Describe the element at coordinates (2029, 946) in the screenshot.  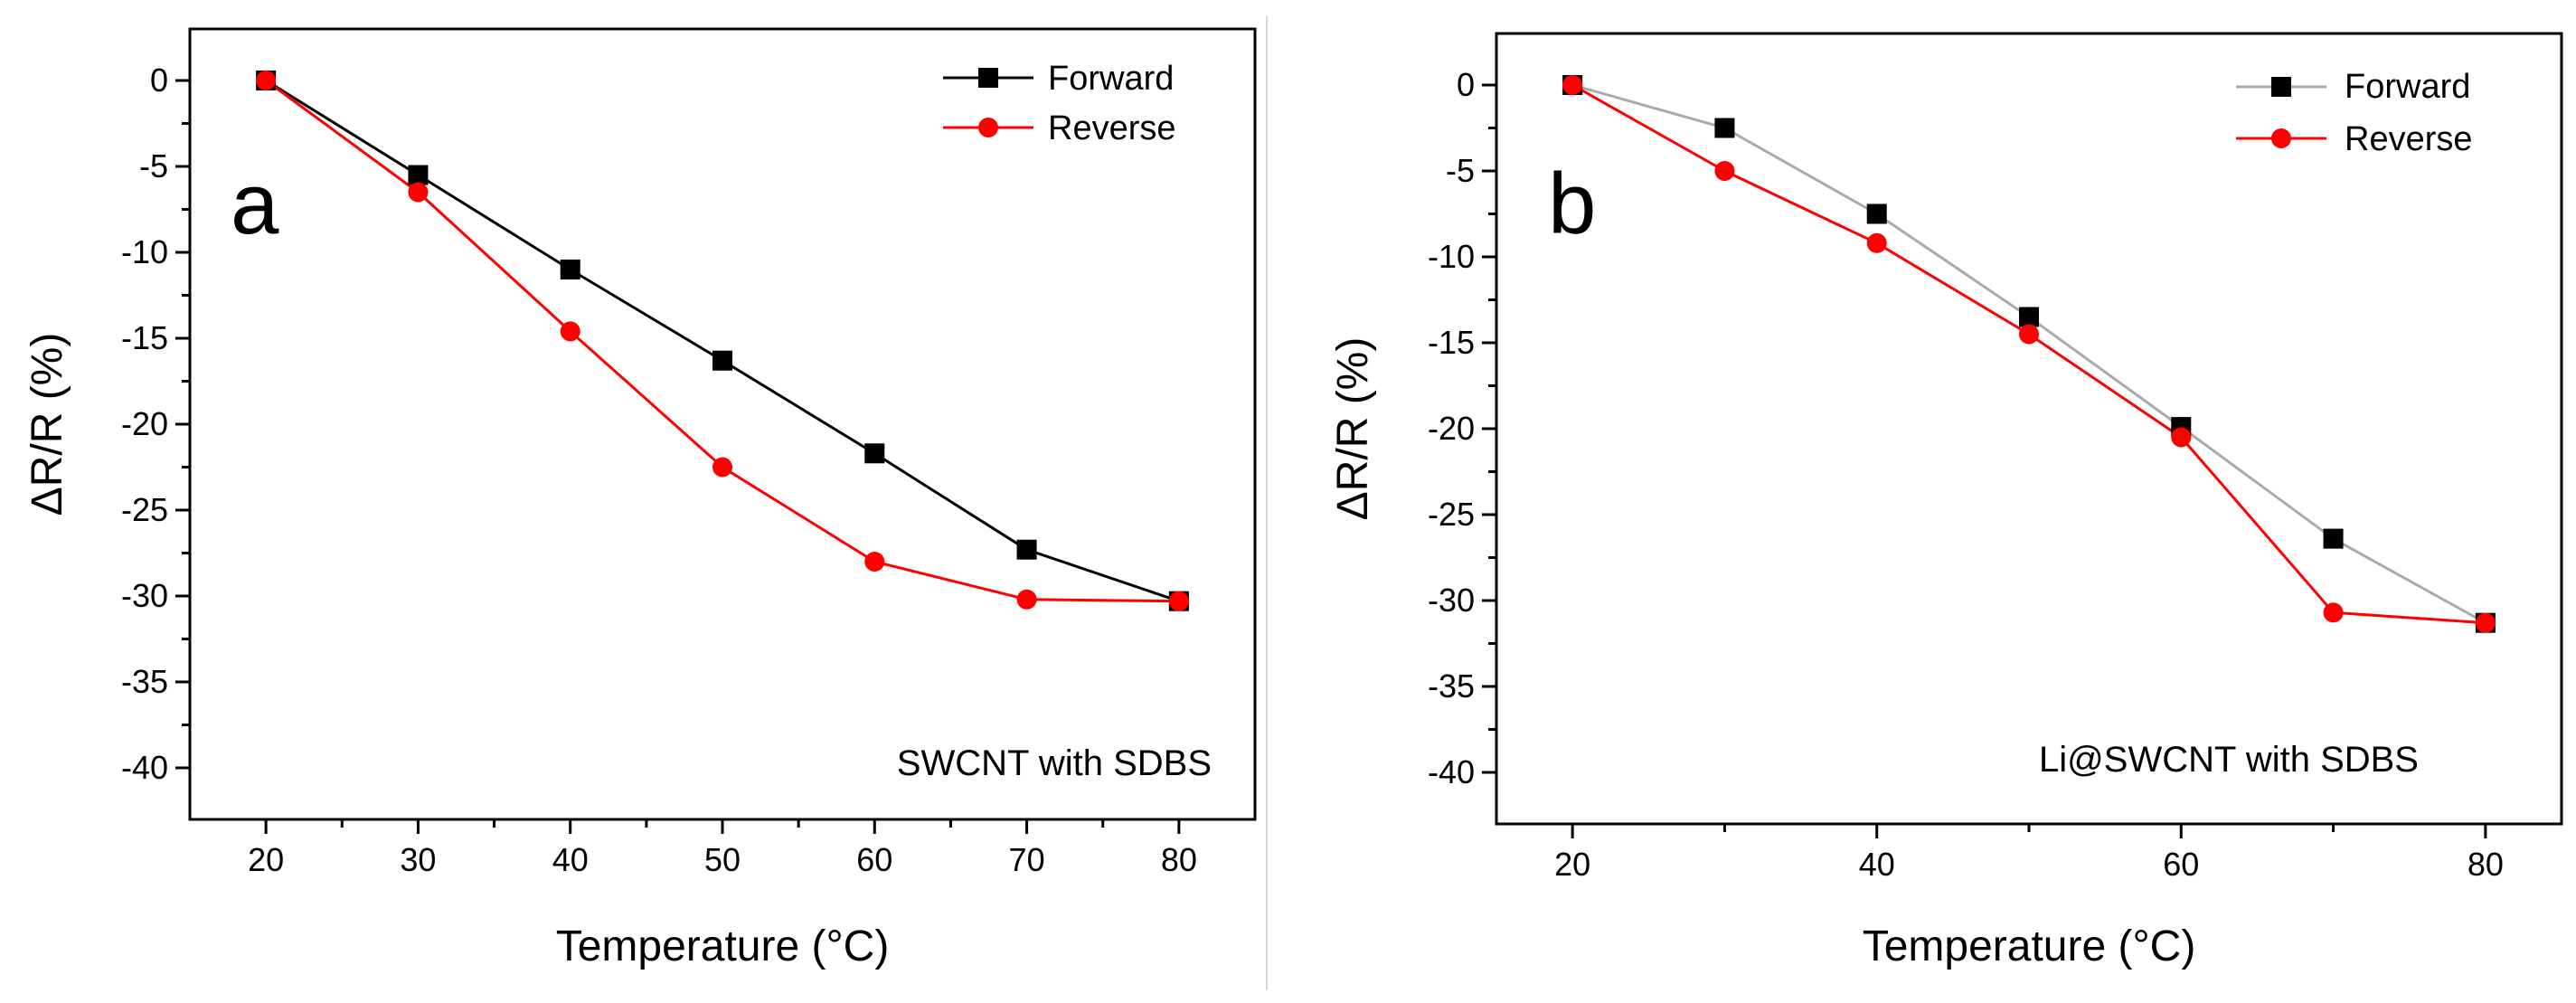
I see `x-axis-title-b: Temperature (°C)` at that location.